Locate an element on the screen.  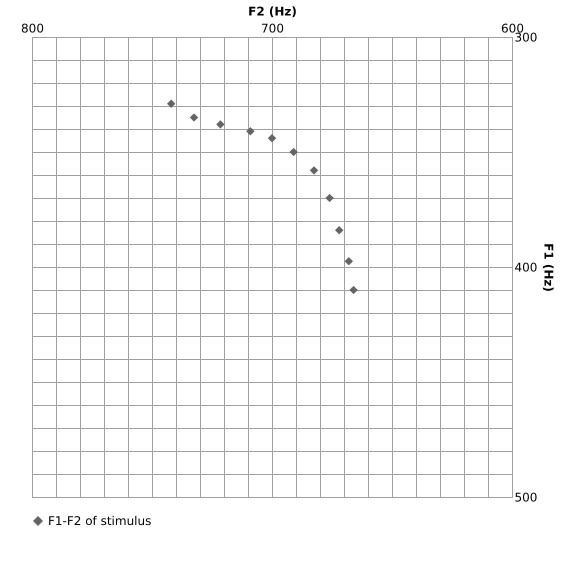
x-axis-title: F2 (Hz) is located at coordinates (272, 11).